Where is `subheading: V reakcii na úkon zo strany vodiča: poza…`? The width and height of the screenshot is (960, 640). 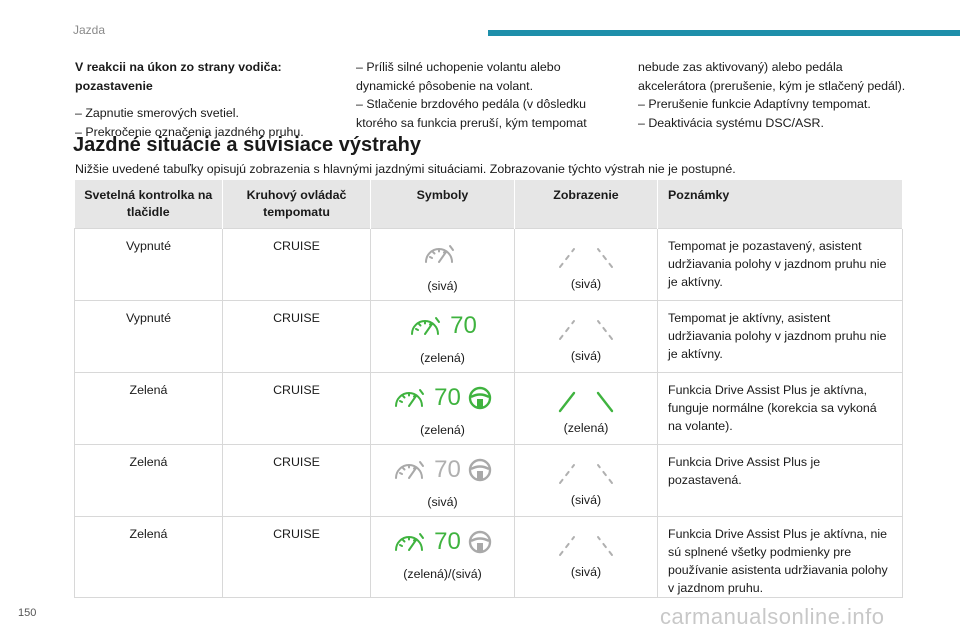
subheading: V reakcii na úkon zo strany vodiča: poza… is located at coordinates (195, 76).